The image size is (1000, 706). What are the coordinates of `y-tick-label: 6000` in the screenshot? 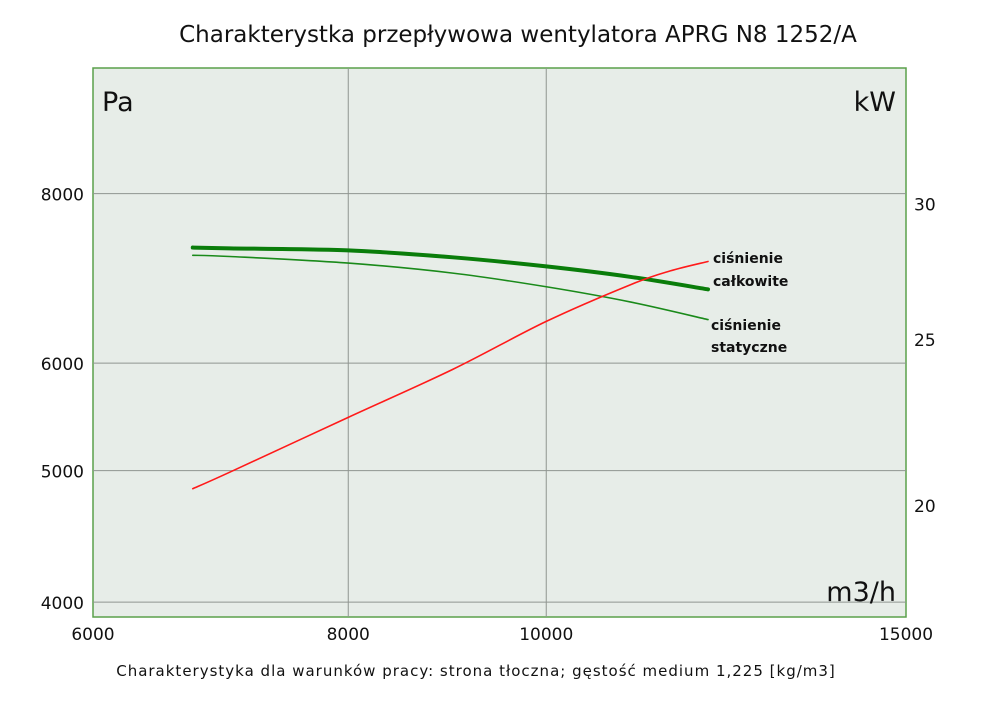 It's located at (62, 365).